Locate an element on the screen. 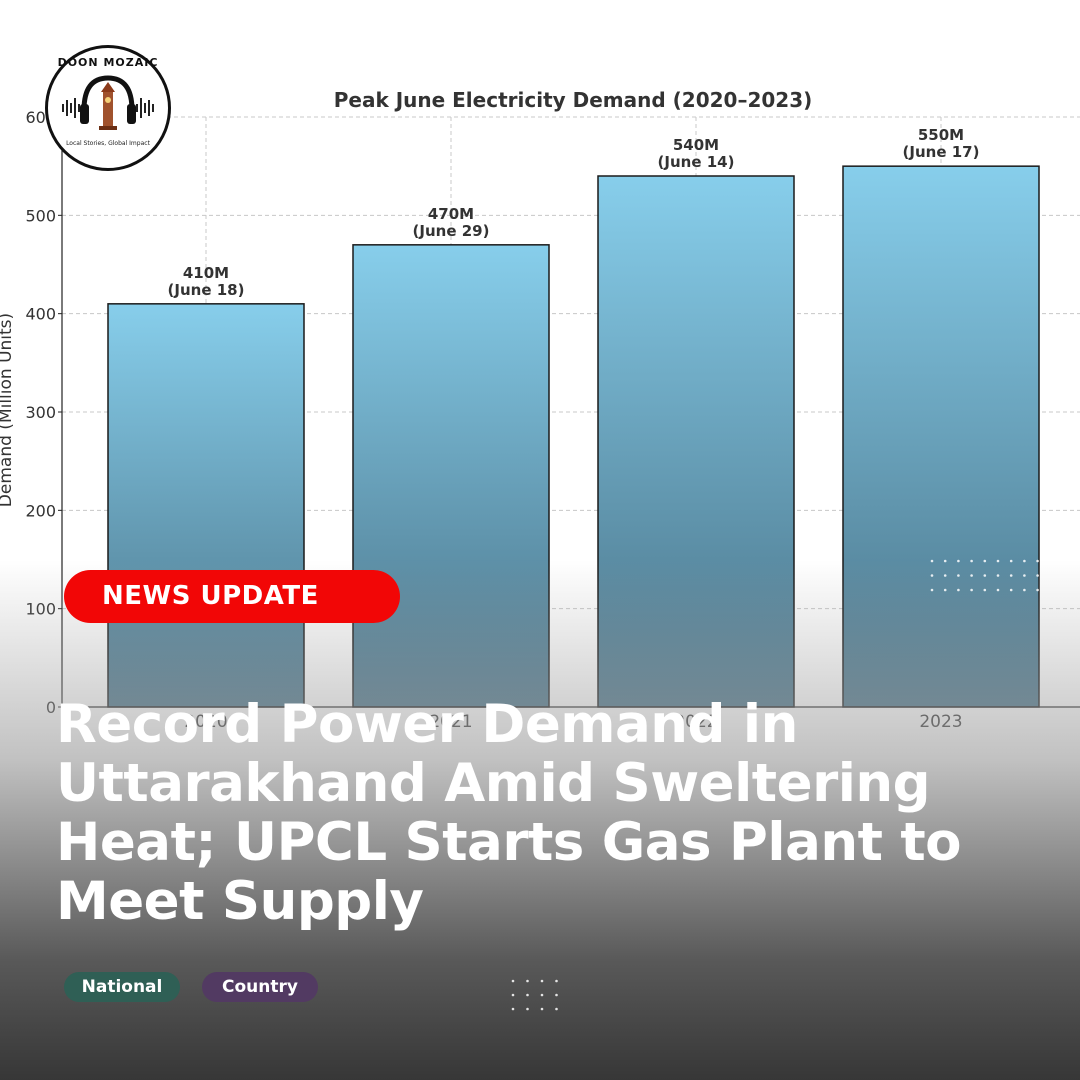 The height and width of the screenshot is (1080, 1080). news-update-badge: NEWS UPDATE is located at coordinates (232, 596).